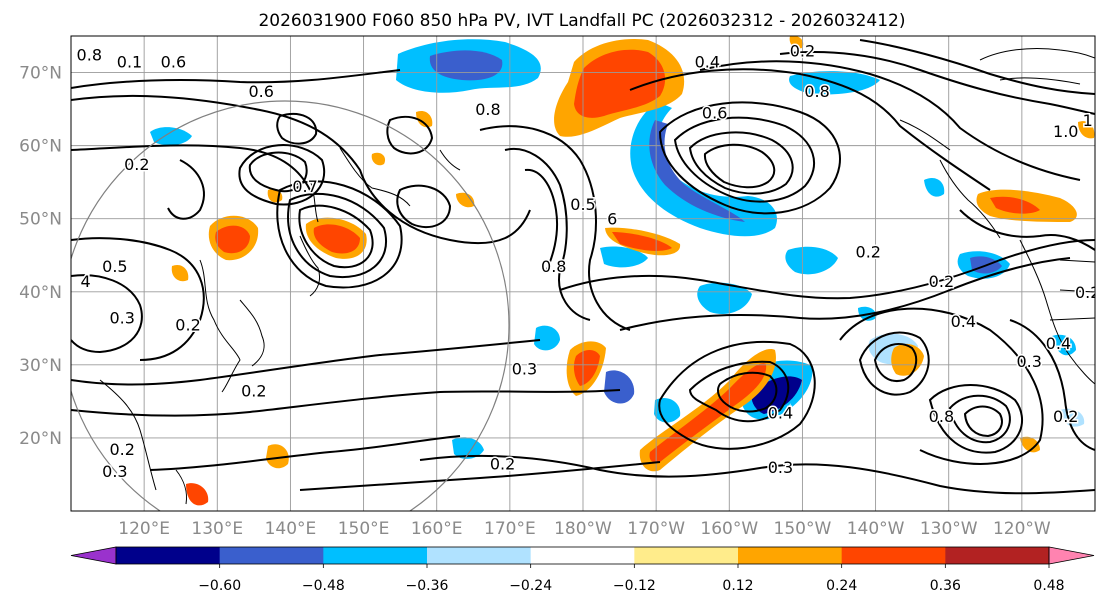 This screenshot has height=604, width=1105. I want to click on contour-label: 0.7, so click(304, 186).